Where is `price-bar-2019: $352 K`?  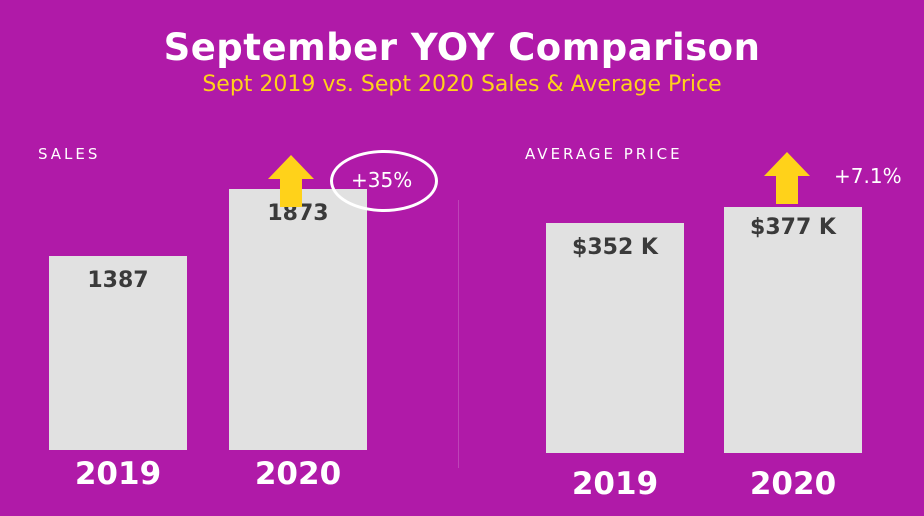
price-bar-2019: $352 K is located at coordinates (615, 338).